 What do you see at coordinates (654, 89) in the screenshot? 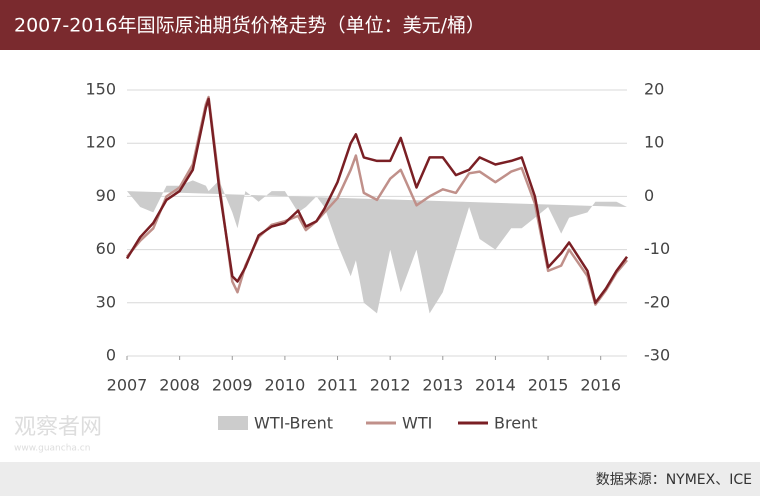
I see `y2-tick-label: 20` at bounding box center [654, 89].